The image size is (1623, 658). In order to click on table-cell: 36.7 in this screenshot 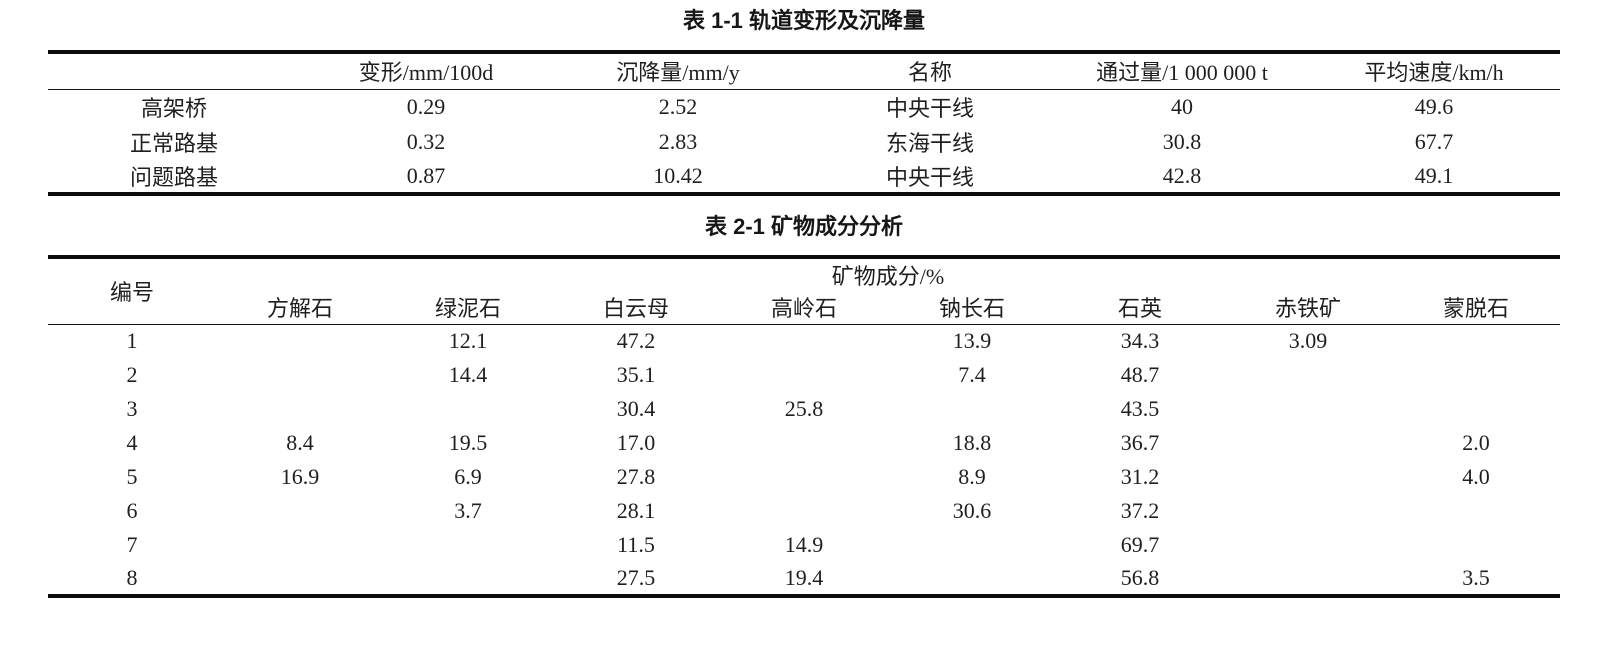, I will do `click(1140, 442)`.